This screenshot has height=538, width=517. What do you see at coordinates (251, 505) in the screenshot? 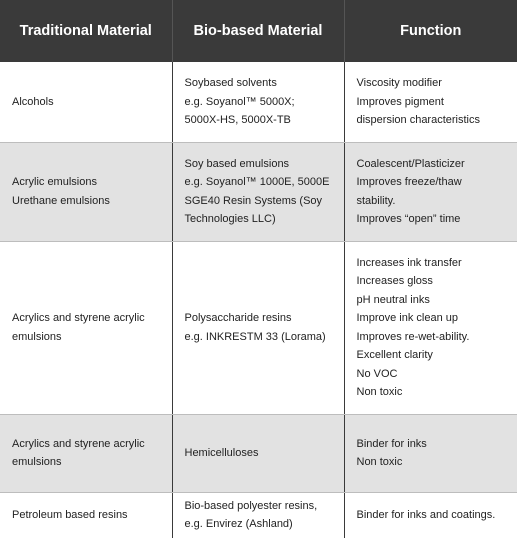
I see `cell-line: Bio-based polyester resins,` at bounding box center [251, 505].